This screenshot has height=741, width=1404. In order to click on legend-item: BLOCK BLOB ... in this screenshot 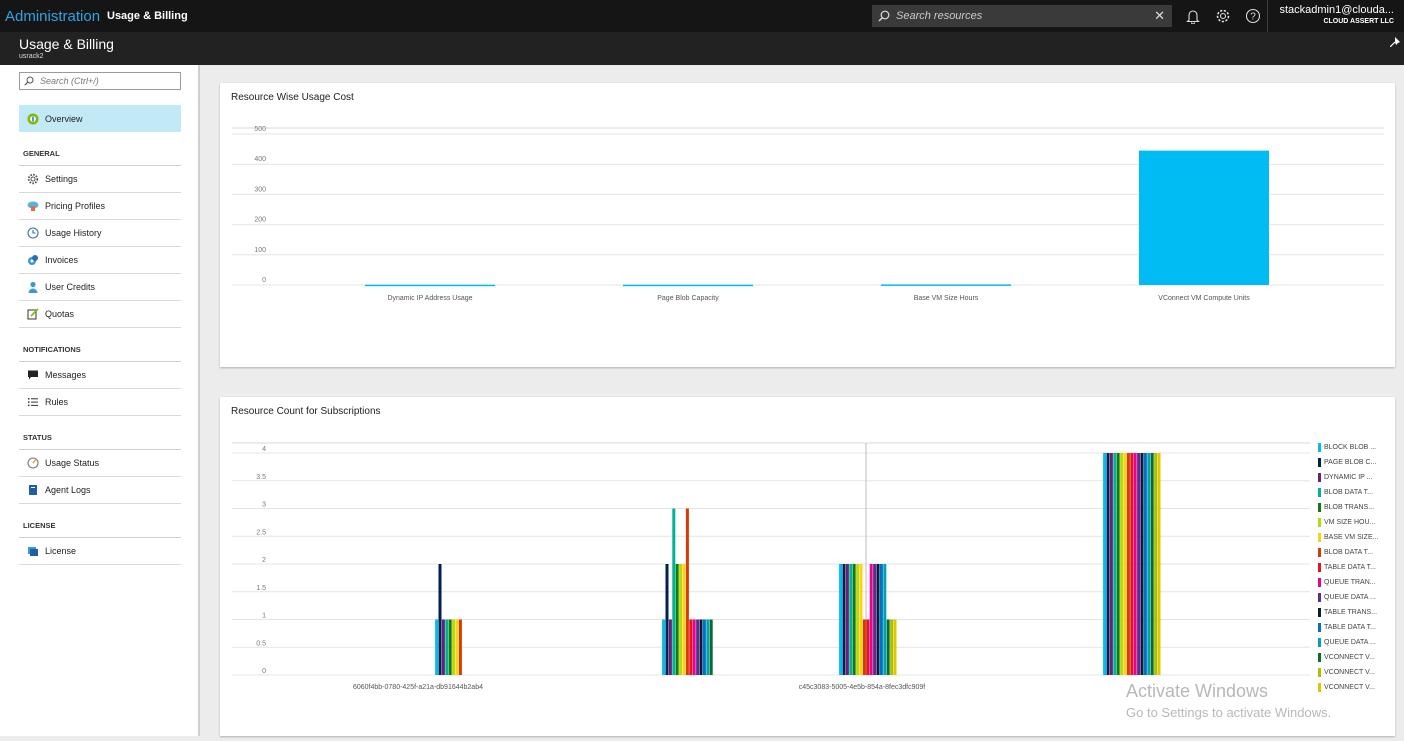, I will do `click(1353, 447)`.